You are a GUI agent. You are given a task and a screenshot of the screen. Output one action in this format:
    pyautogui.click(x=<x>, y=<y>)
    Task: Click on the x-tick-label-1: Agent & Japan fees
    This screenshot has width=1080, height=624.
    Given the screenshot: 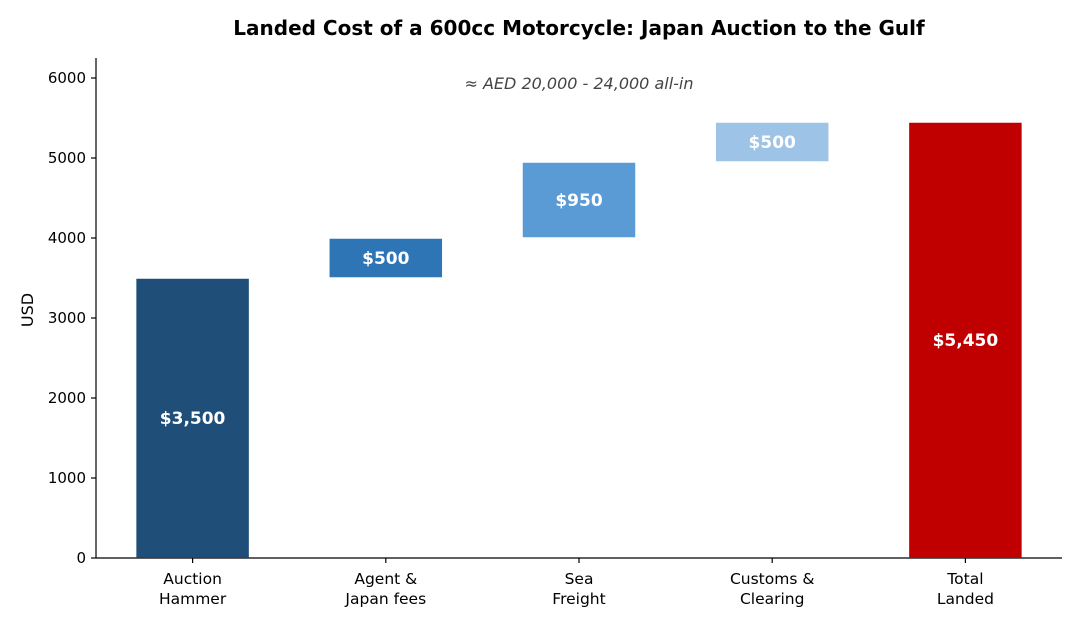 What is the action you would take?
    pyautogui.click(x=385, y=589)
    